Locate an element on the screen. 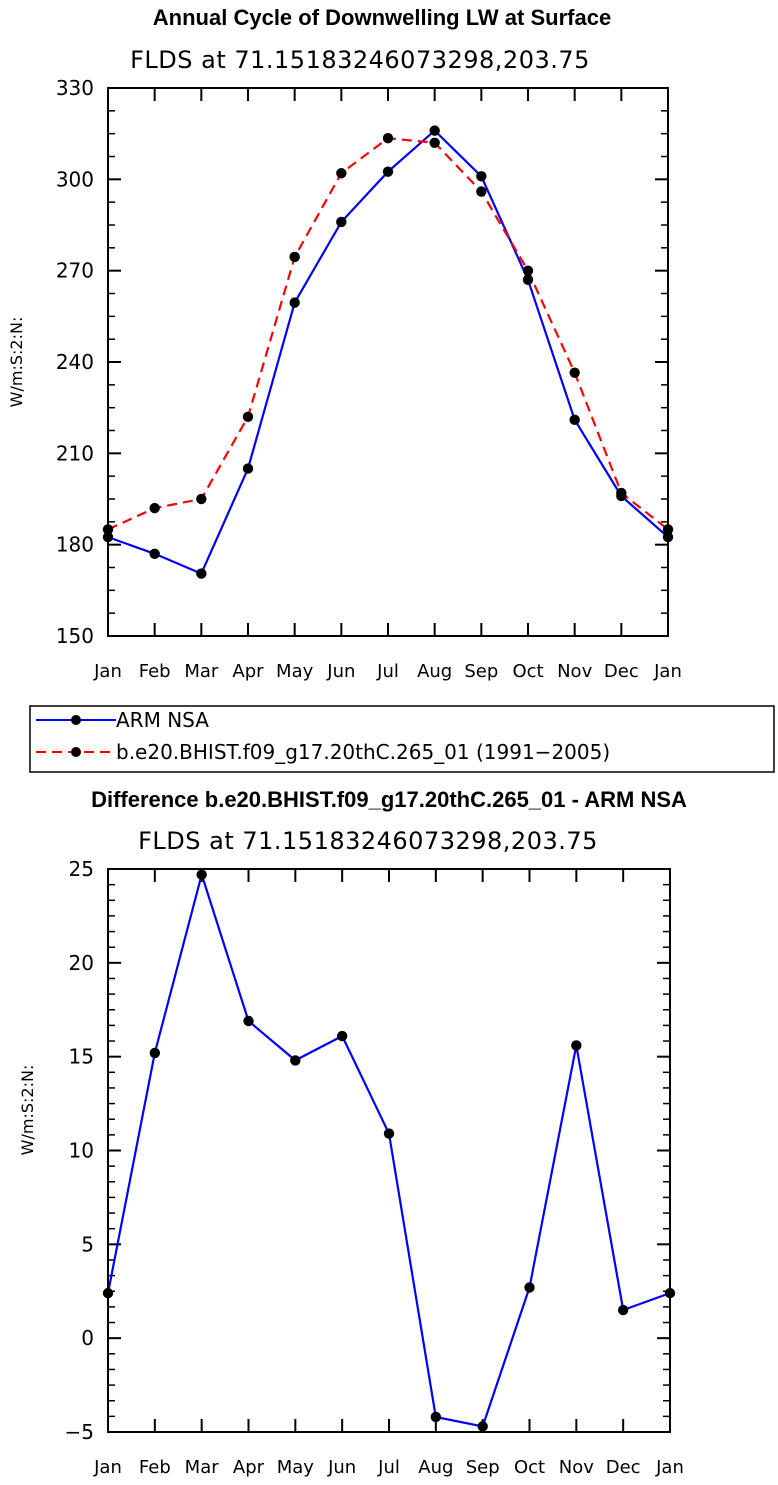 Image resolution: width=778 pixels, height=1485 pixels. y-tick-label: 150 is located at coordinates (75, 636).